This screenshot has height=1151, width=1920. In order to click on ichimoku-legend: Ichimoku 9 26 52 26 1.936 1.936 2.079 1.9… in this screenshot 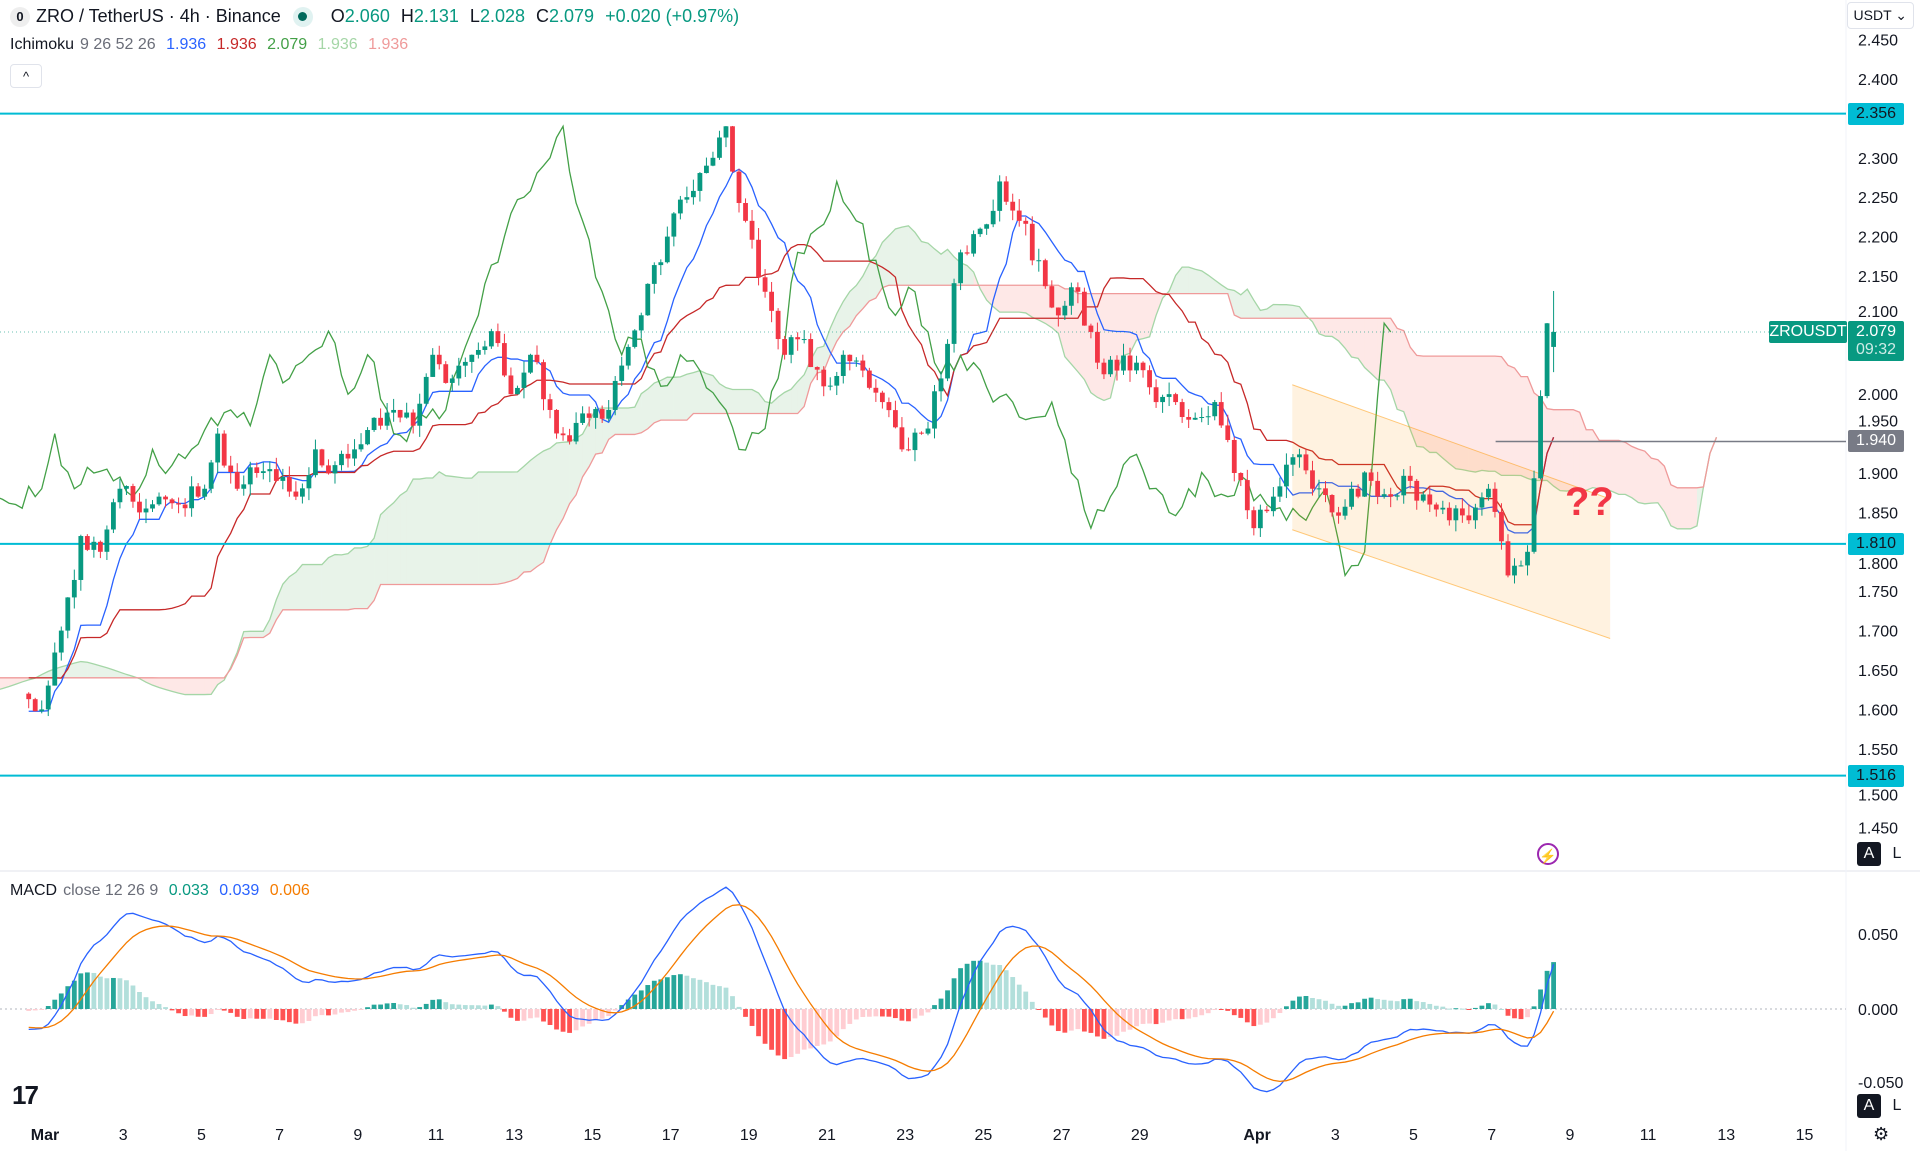, I will do `click(212, 45)`.